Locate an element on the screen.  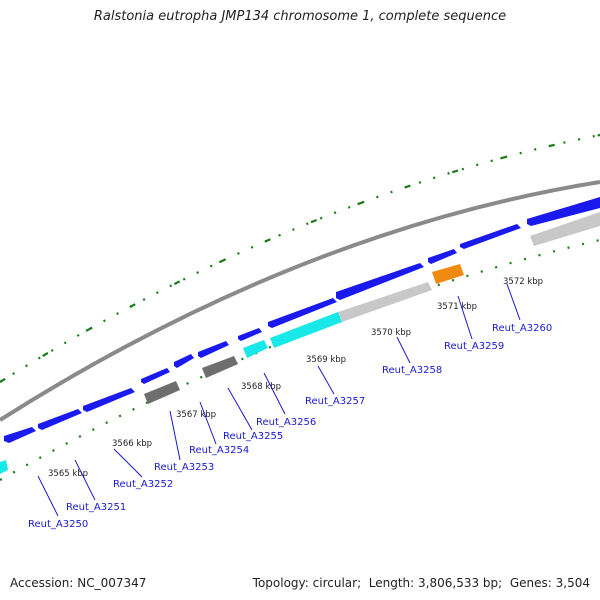
kbp-label: 3571 kbp is located at coordinates (457, 307).